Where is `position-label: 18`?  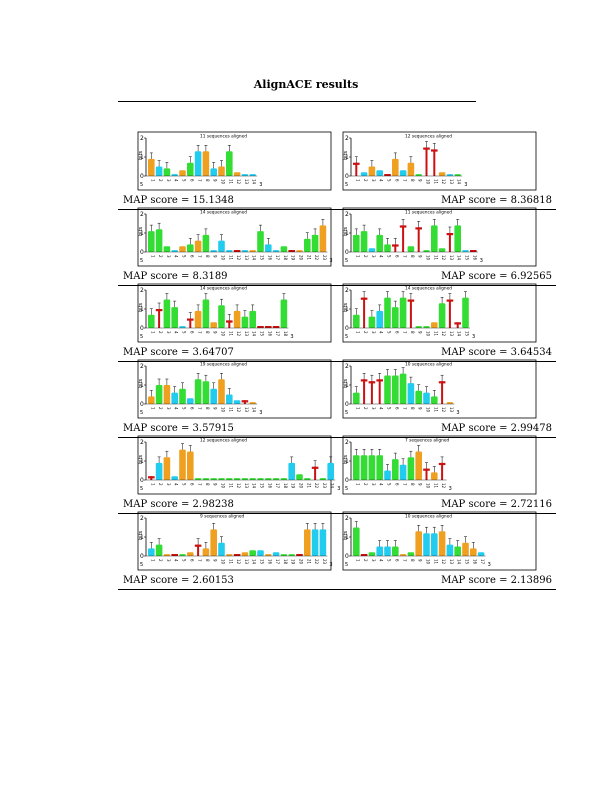
position-label: 18 is located at coordinates (285, 562).